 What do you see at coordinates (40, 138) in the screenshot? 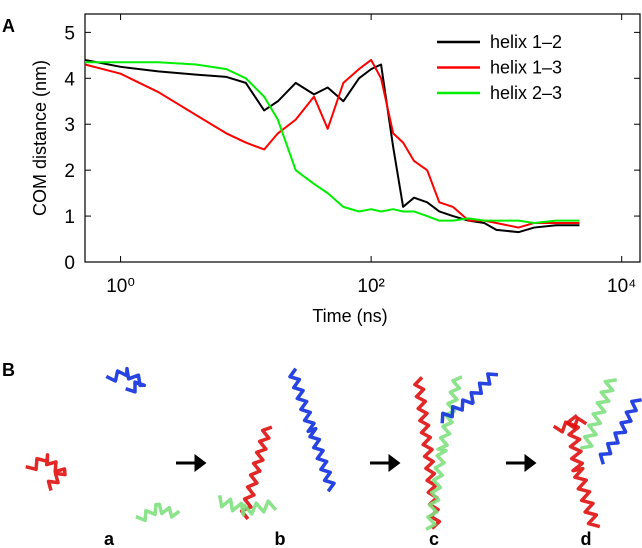
I see `y-axis-label: COM distance (nm)` at bounding box center [40, 138].